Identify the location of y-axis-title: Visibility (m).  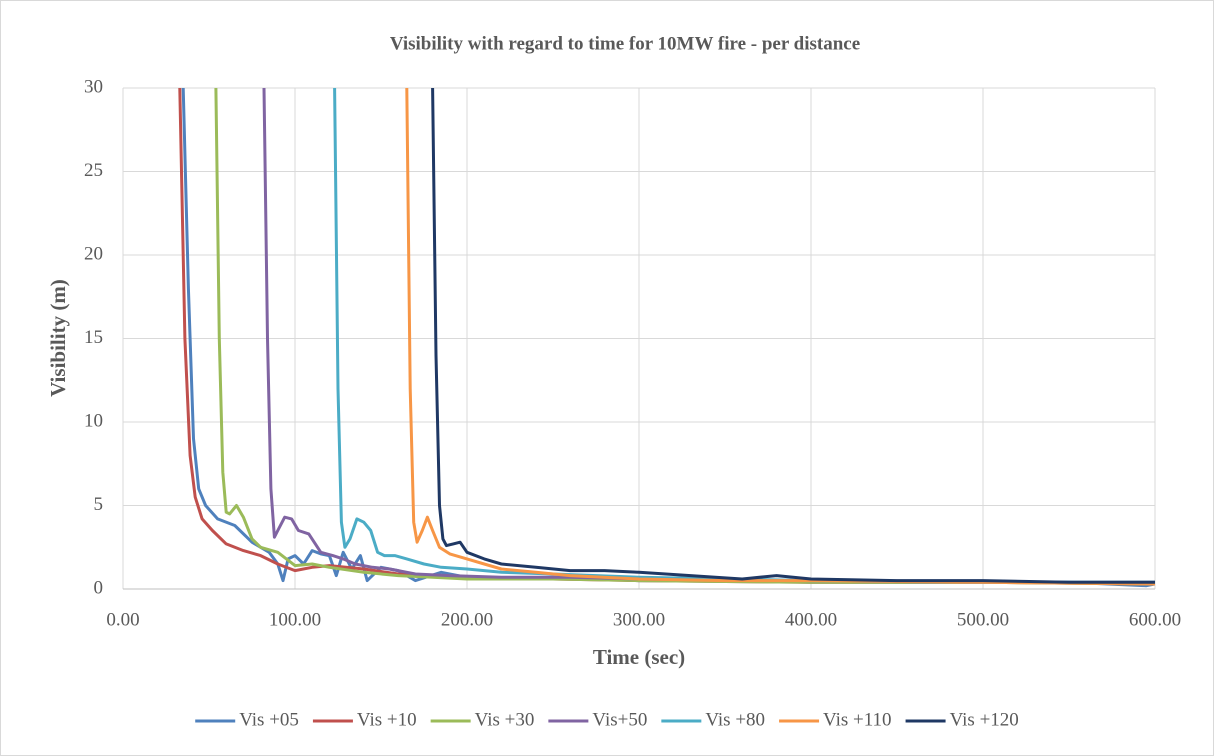
(58, 338).